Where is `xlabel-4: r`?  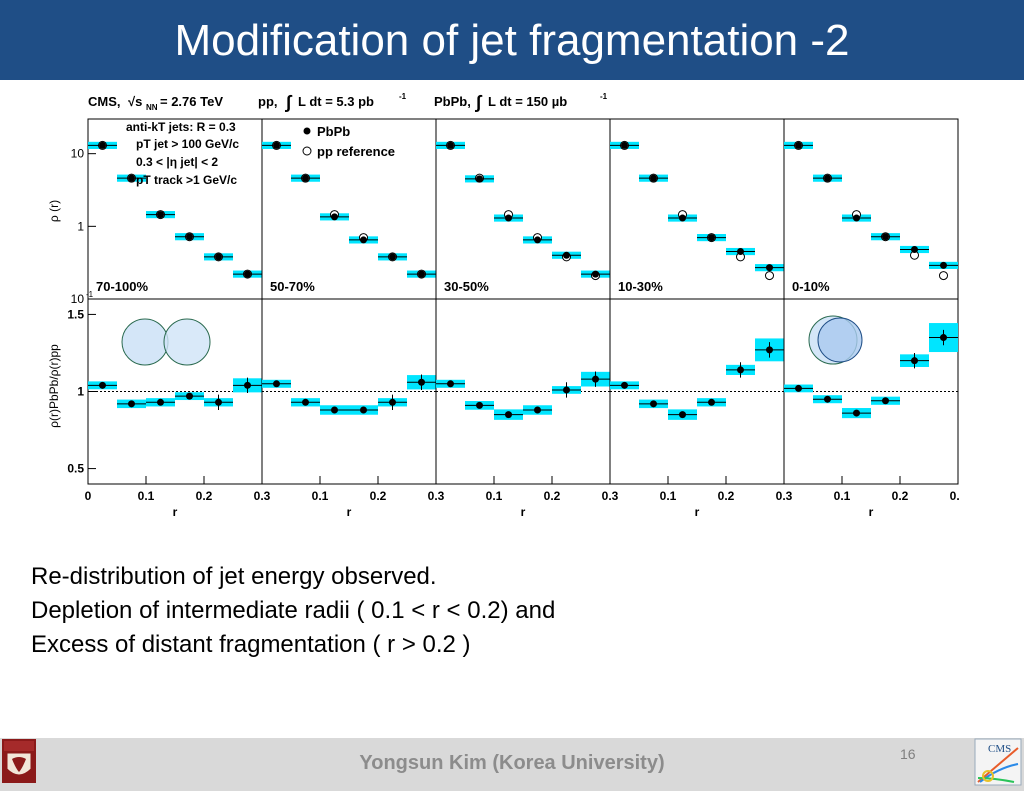
xlabel-4: r is located at coordinates (871, 510).